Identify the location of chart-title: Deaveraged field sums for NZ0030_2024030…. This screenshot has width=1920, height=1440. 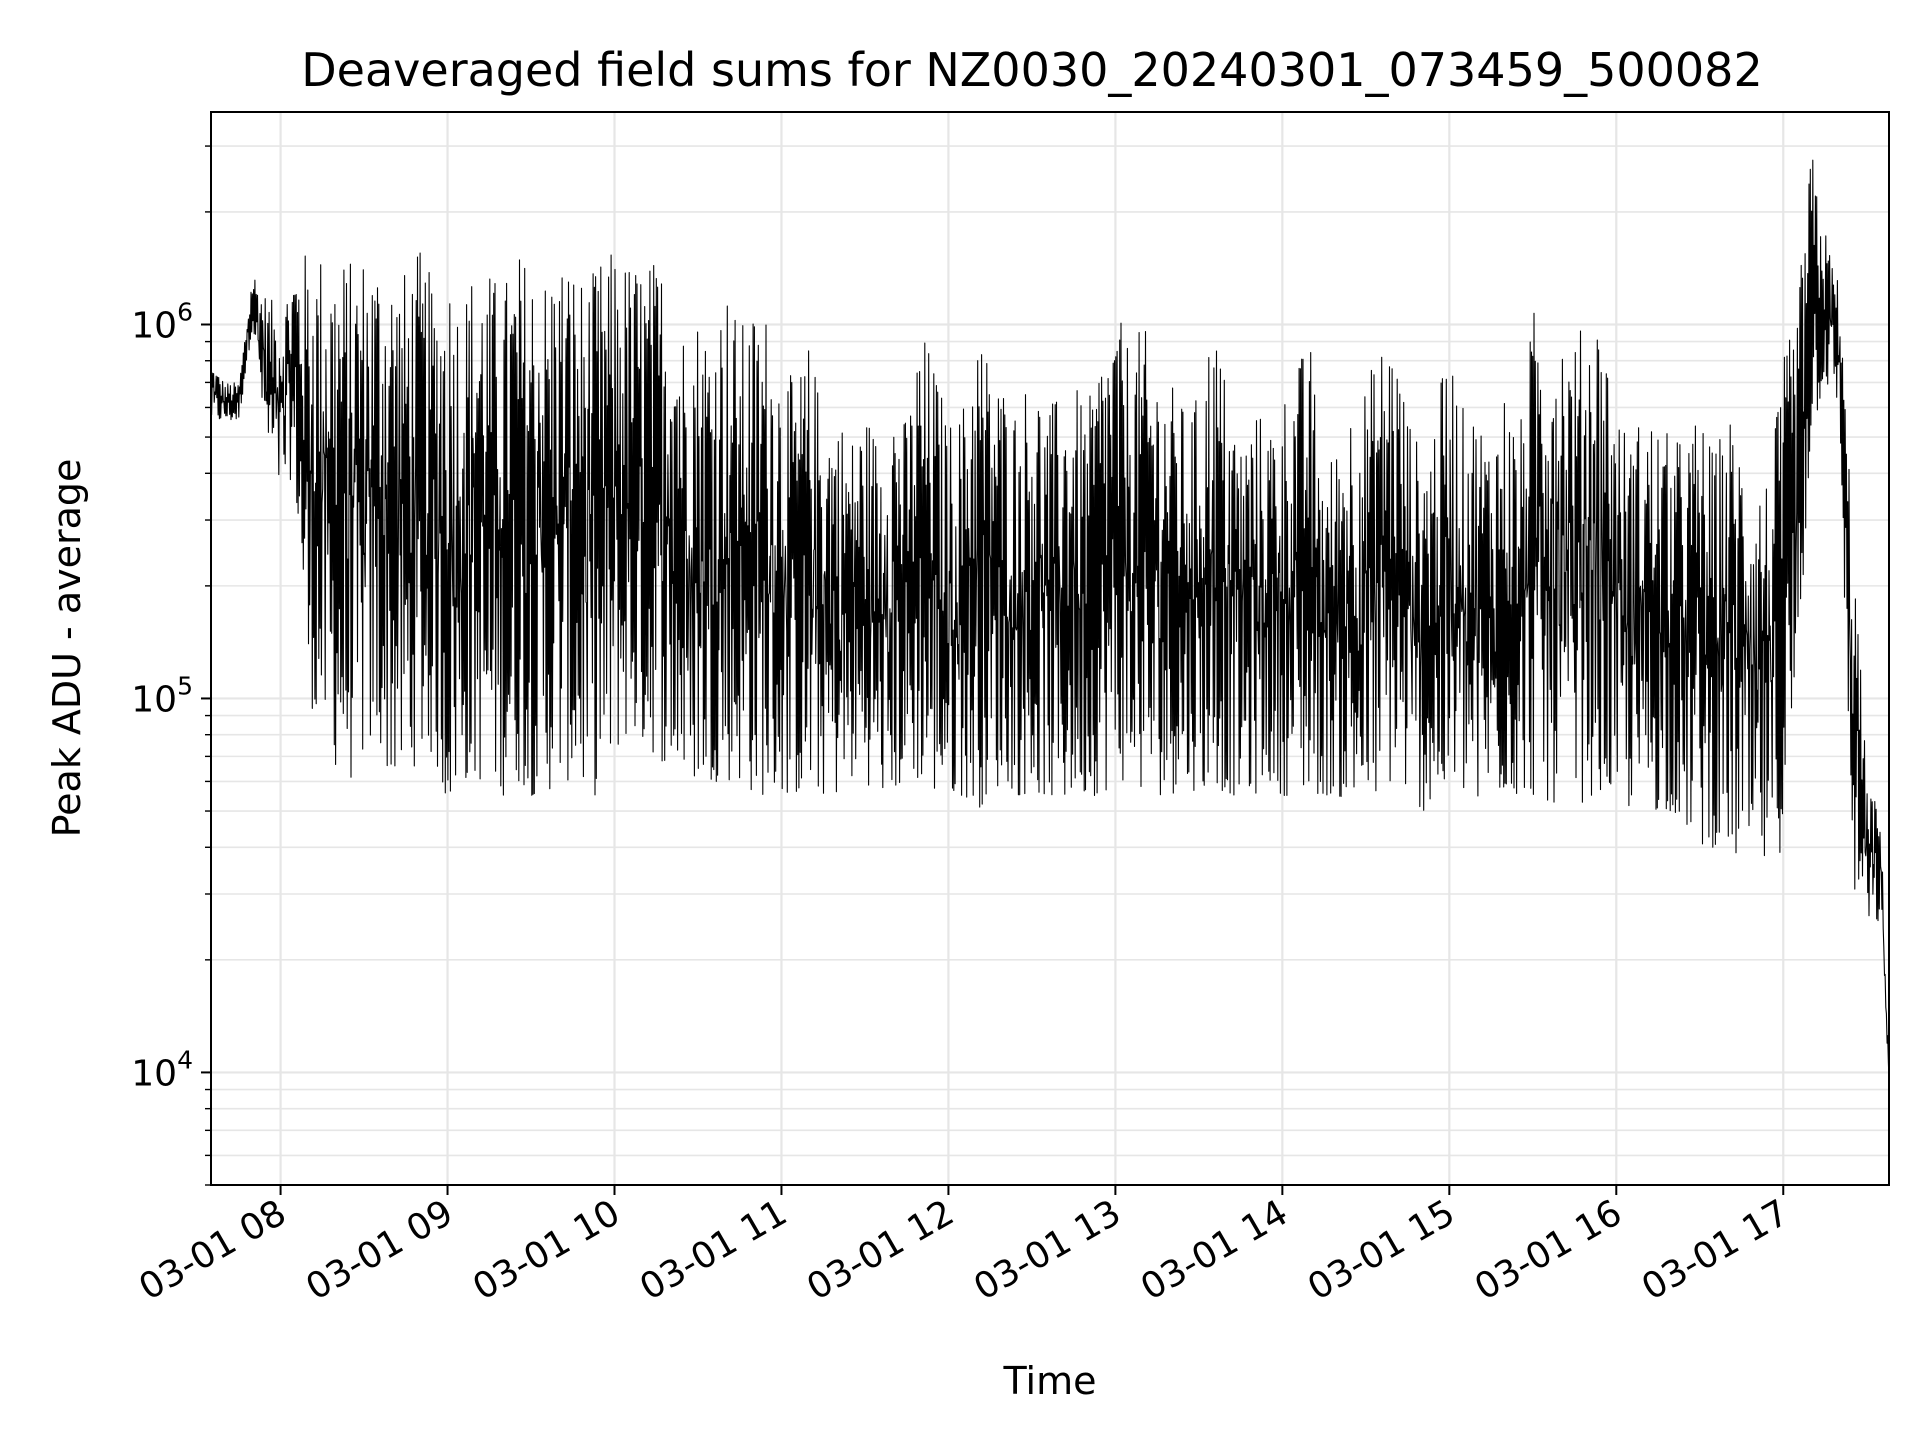
(1031, 70).